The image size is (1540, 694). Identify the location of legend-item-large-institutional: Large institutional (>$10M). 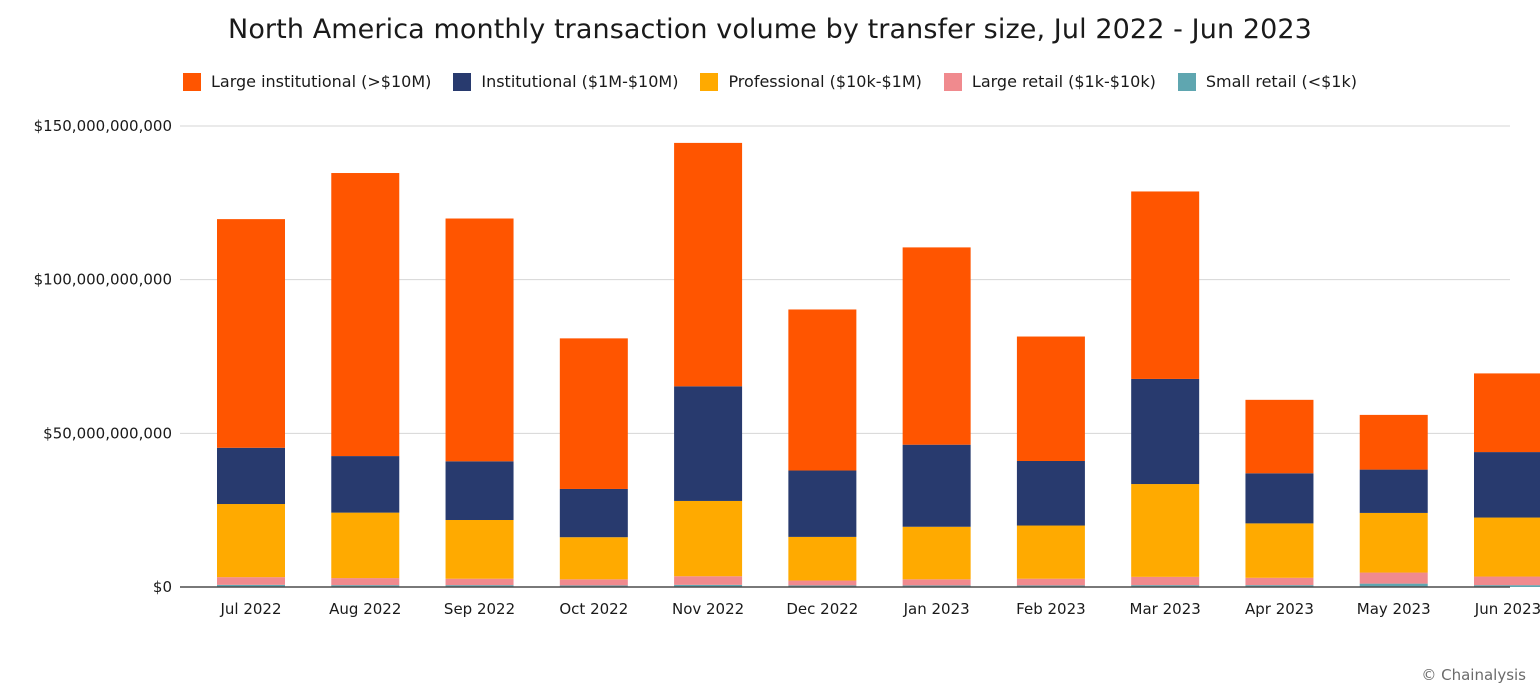
(307, 81).